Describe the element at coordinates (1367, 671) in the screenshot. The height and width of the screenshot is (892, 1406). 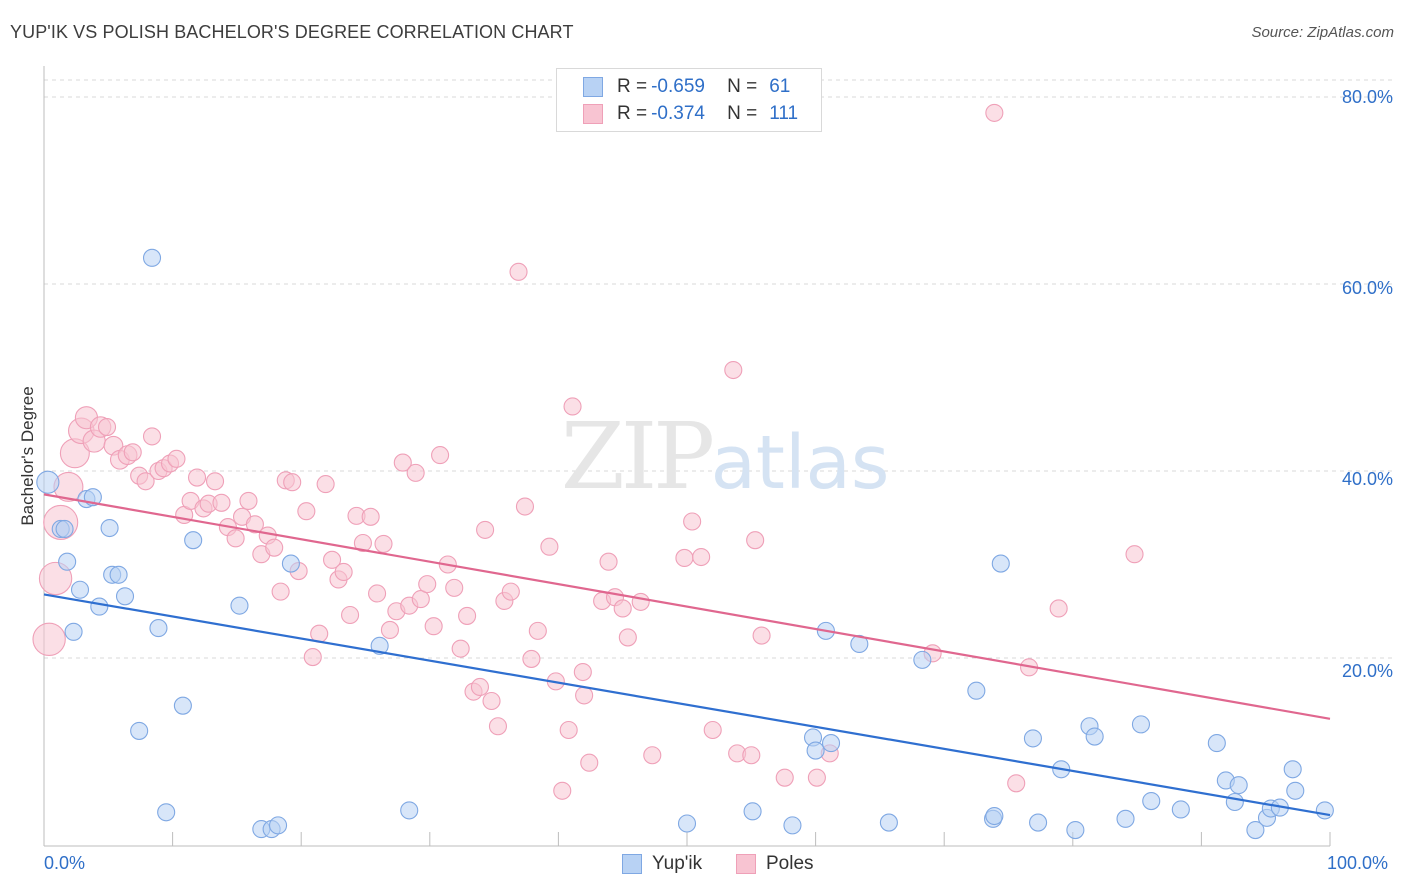
I see `y-tick-label-20: 20.0%` at that location.